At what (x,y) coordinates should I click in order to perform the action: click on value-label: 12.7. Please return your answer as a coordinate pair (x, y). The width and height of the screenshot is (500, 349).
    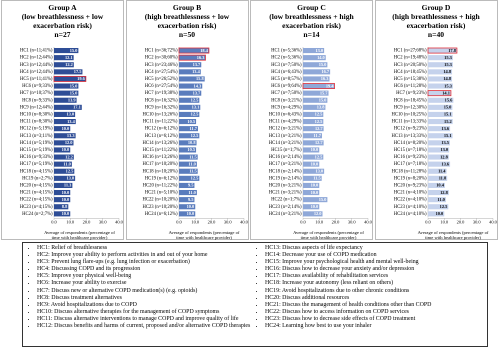
    Looking at the image, I should click on (319, 128).